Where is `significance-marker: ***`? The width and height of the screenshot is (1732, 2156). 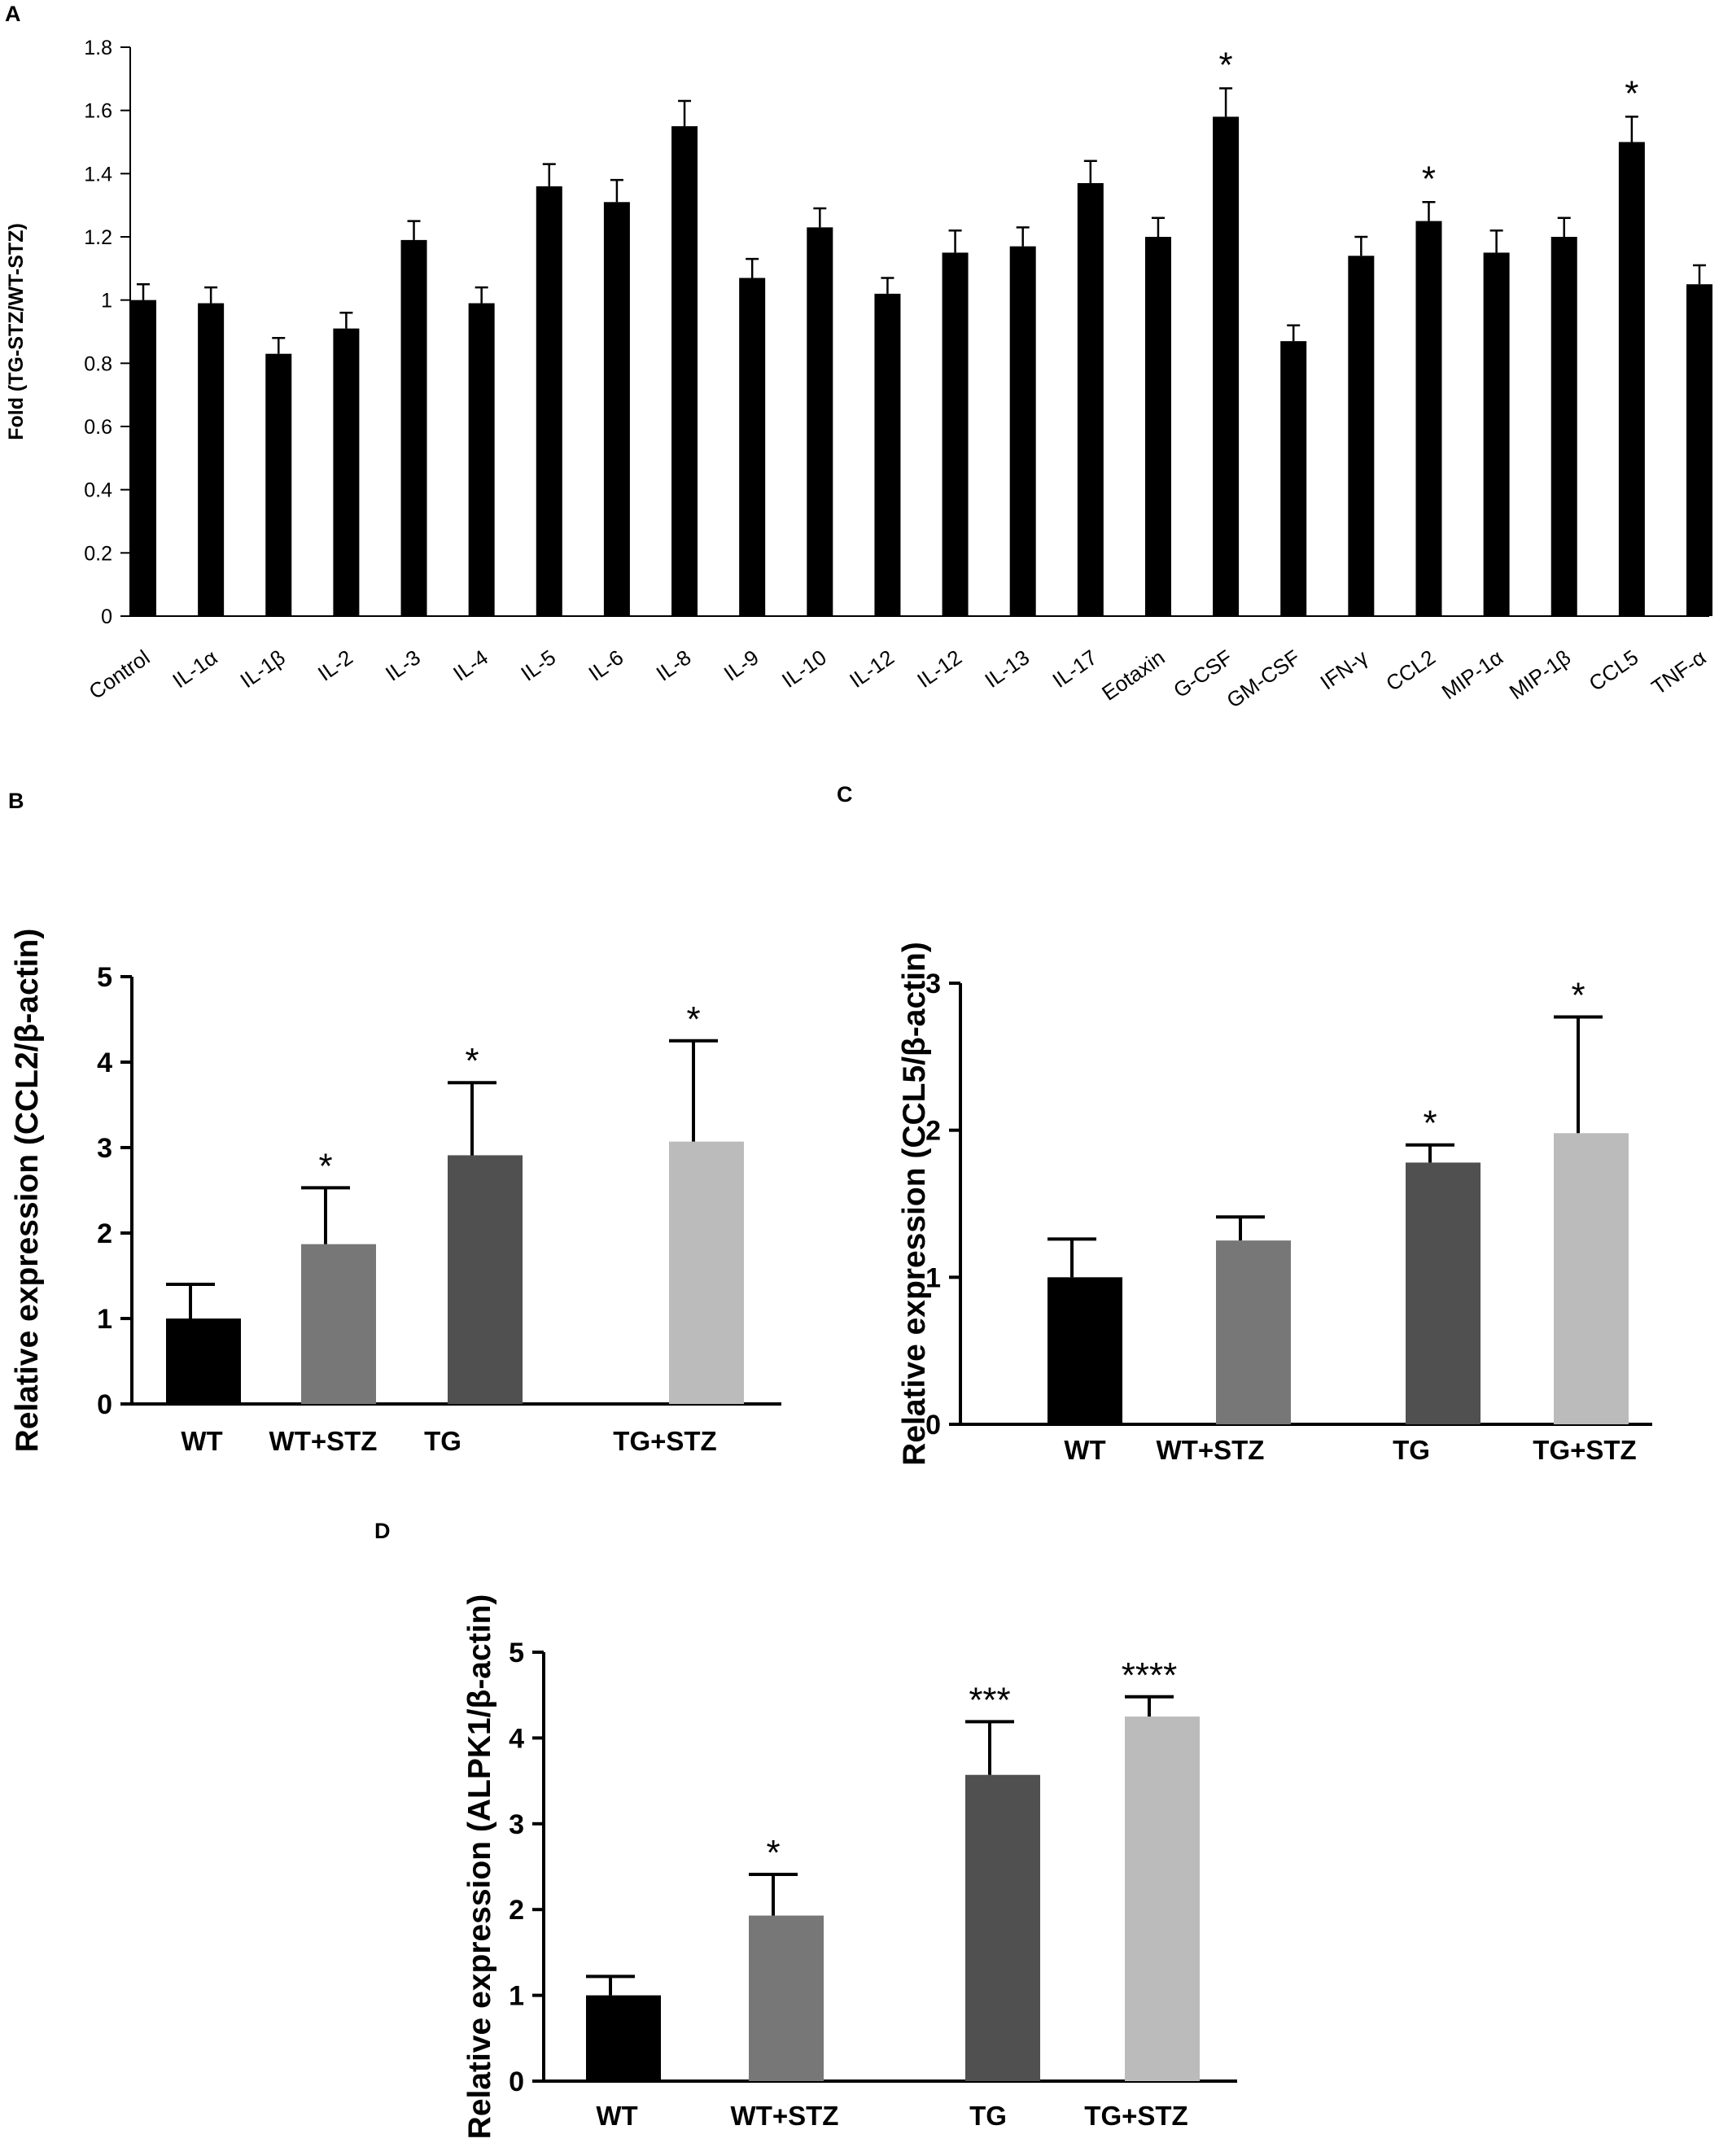
significance-marker: *** is located at coordinates (990, 1700).